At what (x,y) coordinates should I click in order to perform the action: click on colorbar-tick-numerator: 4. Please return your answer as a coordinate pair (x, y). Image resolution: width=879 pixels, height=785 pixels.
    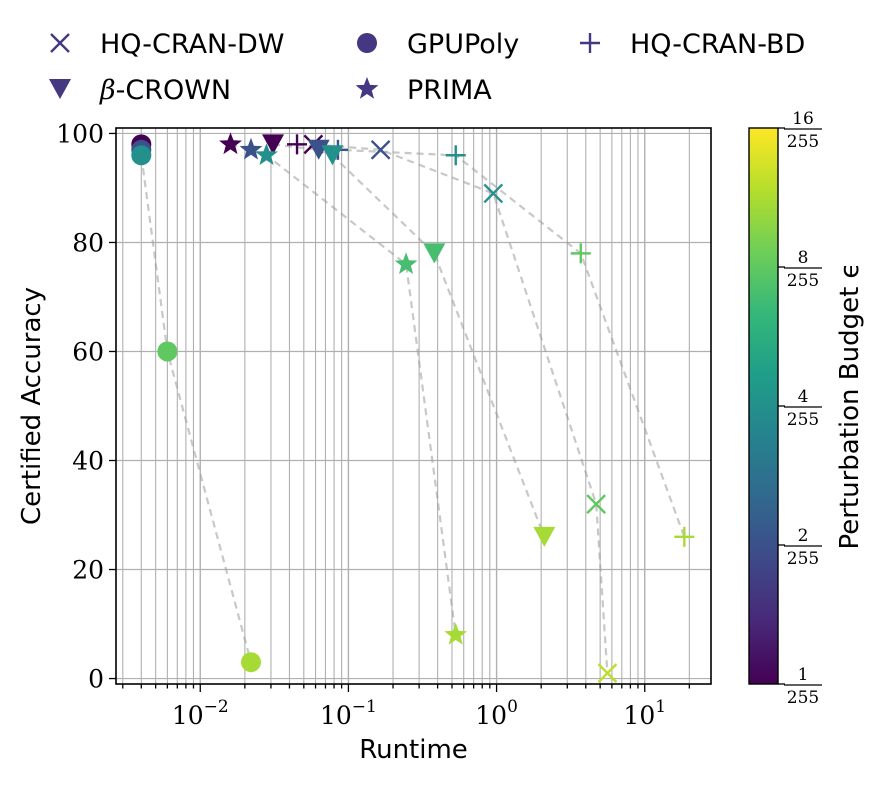
    Looking at the image, I should click on (803, 397).